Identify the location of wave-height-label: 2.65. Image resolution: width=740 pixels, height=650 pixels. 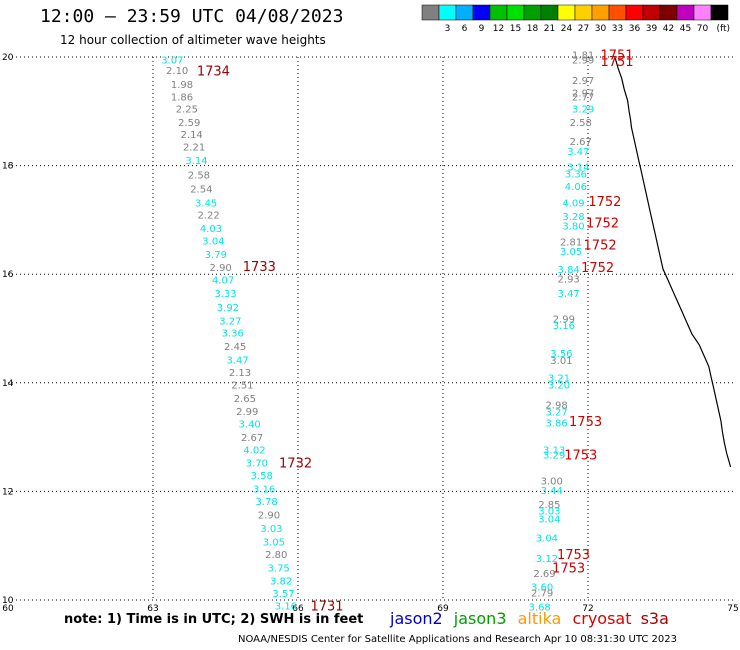
(245, 399).